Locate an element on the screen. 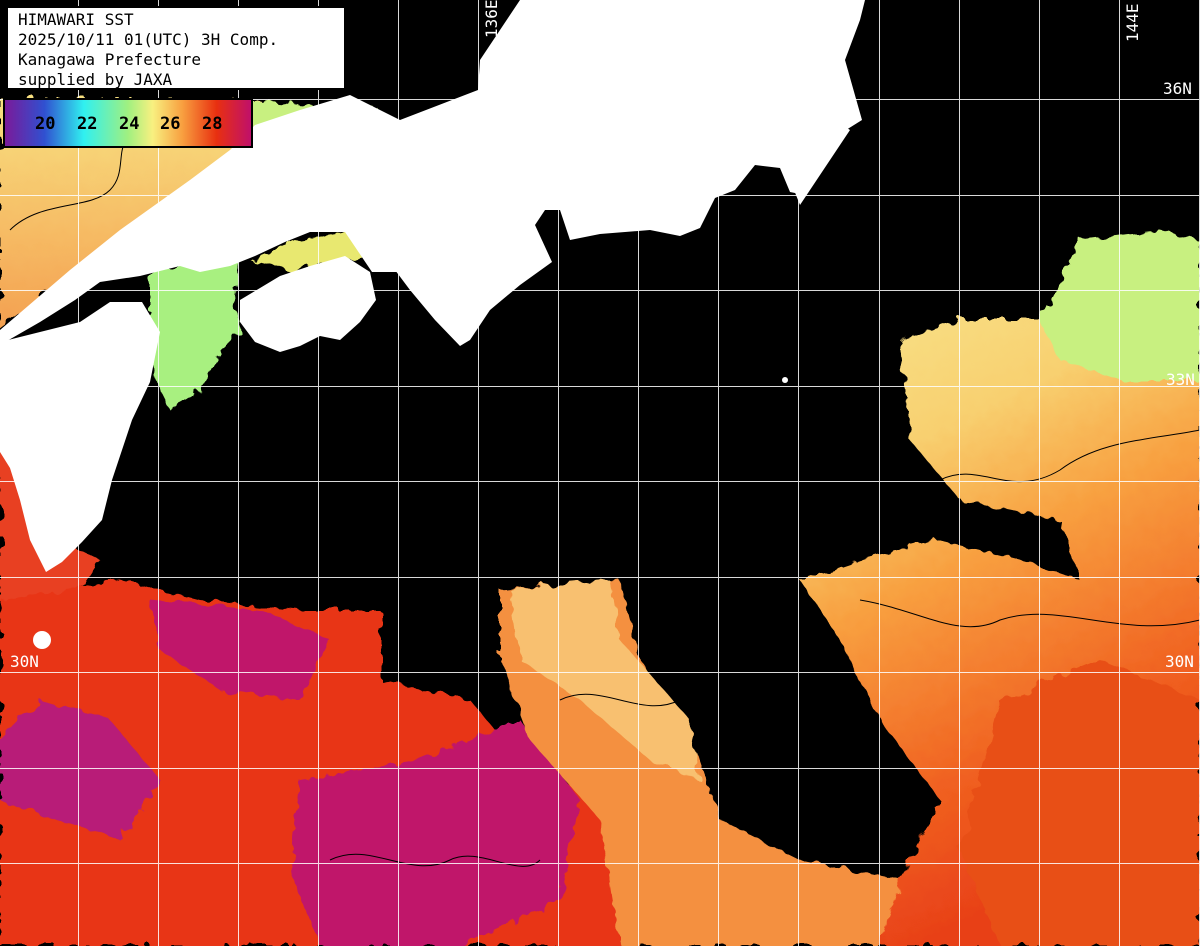 The width and height of the screenshot is (1200, 946). title-line-1: HIMAWARI SST is located at coordinates (76, 19).